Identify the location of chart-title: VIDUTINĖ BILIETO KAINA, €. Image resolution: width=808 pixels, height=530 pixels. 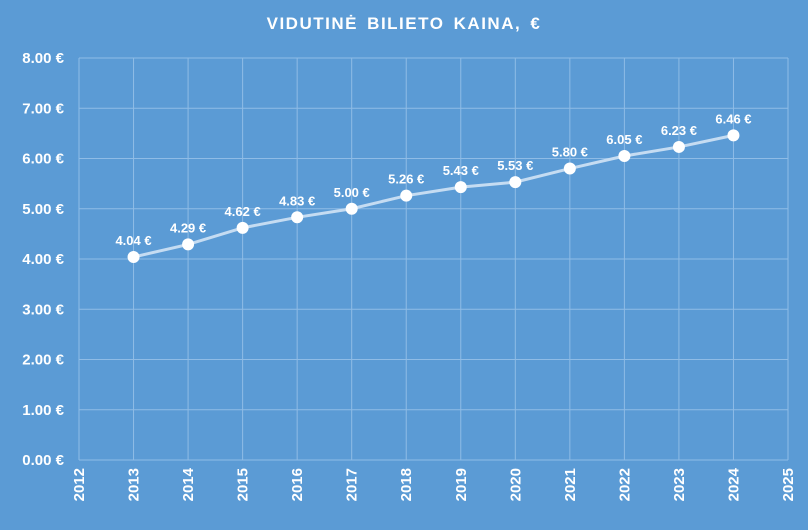
(404, 23).